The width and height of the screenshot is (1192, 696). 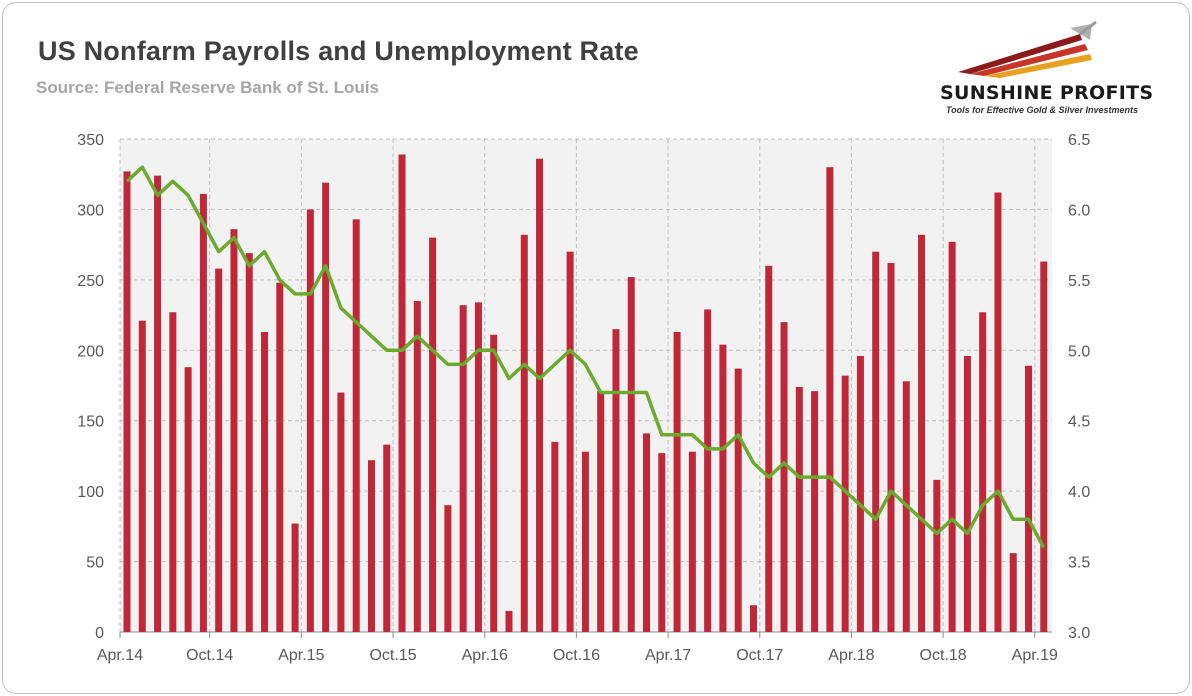 What do you see at coordinates (1079, 422) in the screenshot?
I see `right-tick-label: 4.5` at bounding box center [1079, 422].